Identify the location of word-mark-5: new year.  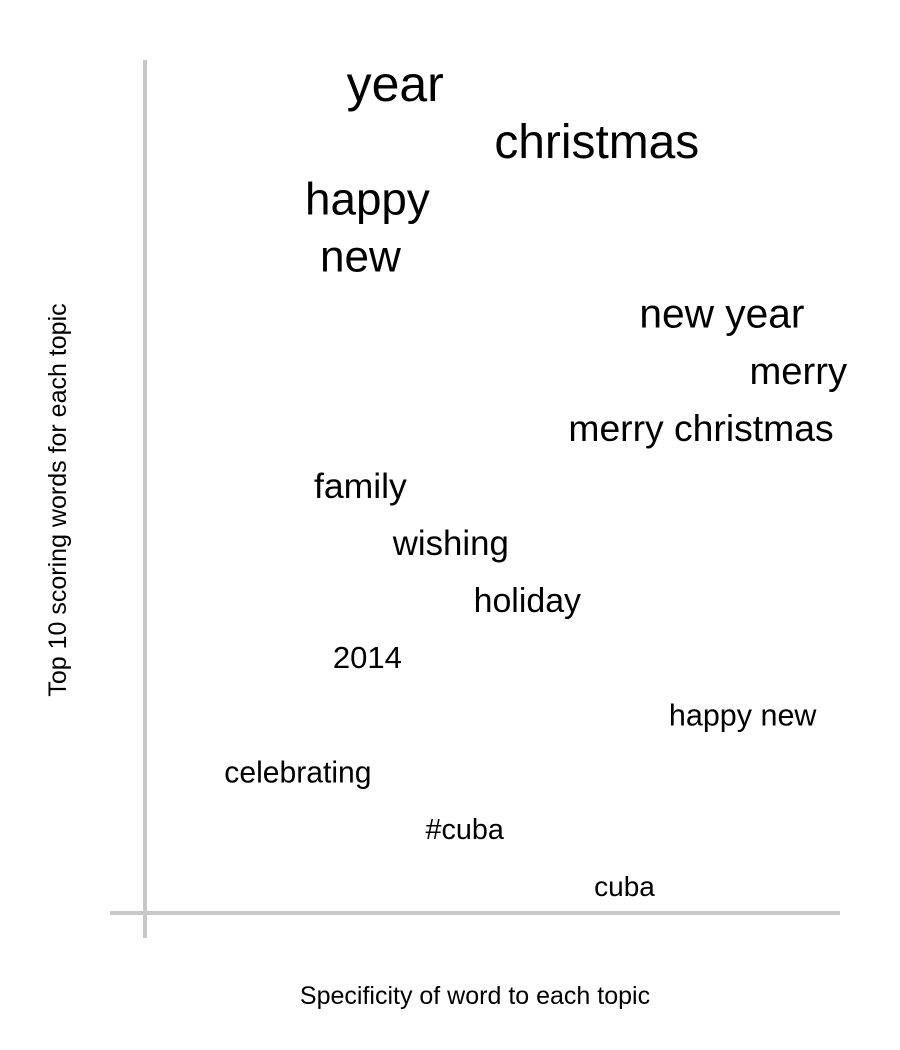
(721, 314).